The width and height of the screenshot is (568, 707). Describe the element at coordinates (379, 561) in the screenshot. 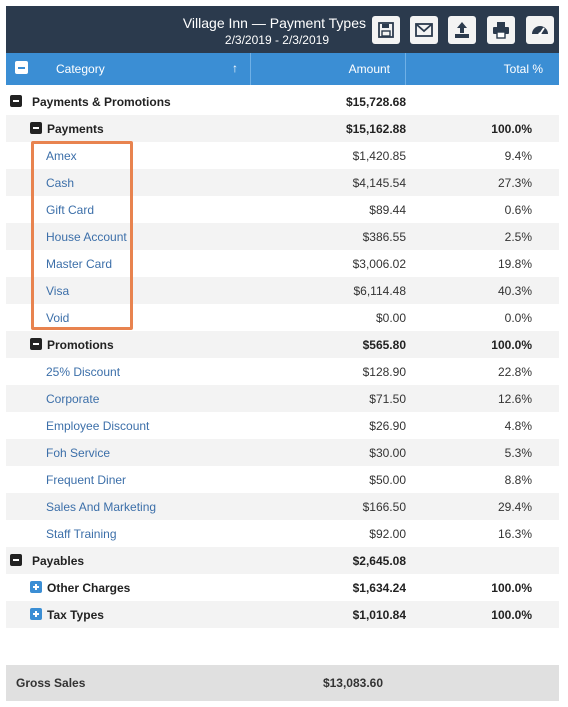

I see `row-amount: $2,645.08` at that location.